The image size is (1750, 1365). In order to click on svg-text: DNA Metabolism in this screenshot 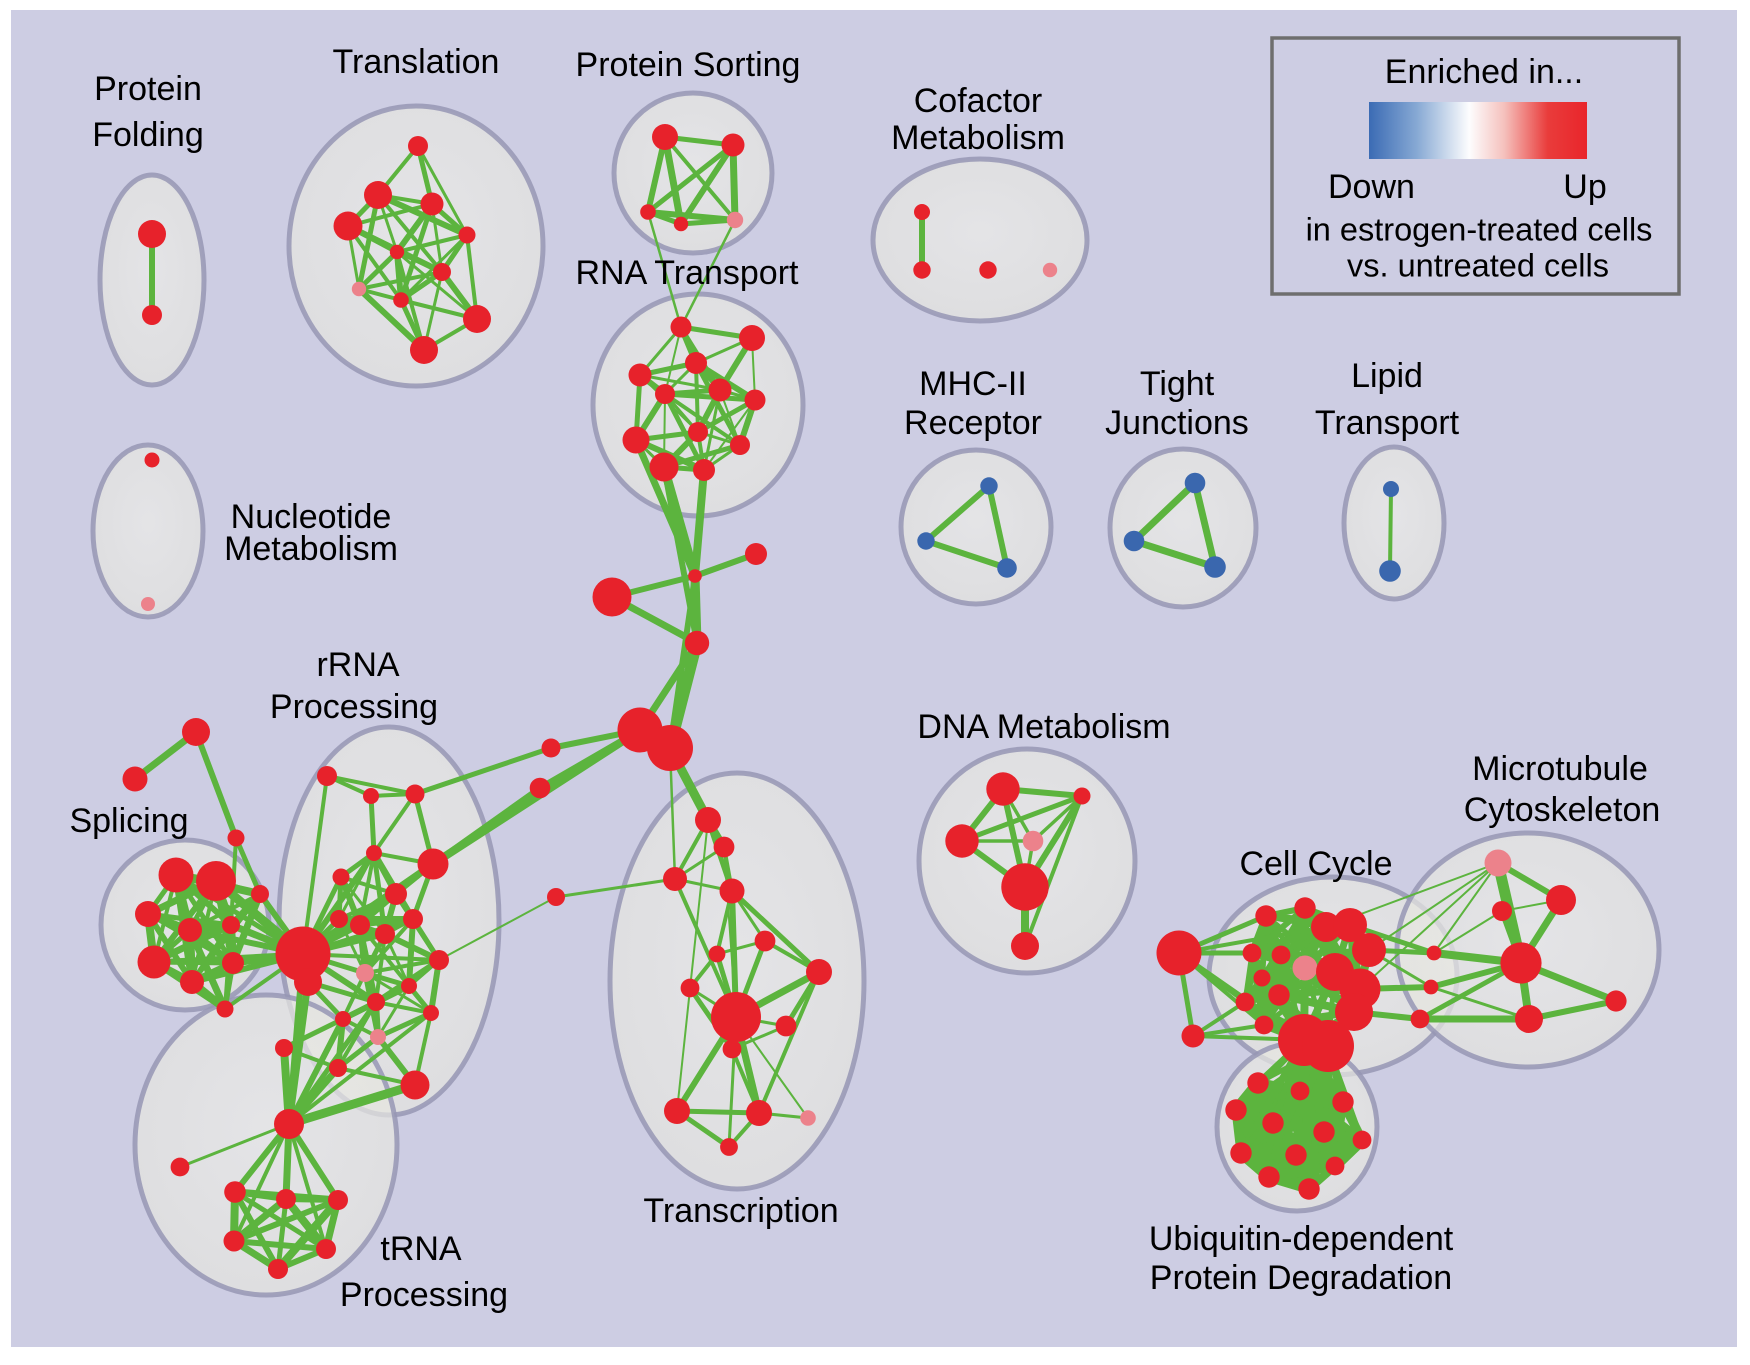, I will do `click(1043, 727)`.